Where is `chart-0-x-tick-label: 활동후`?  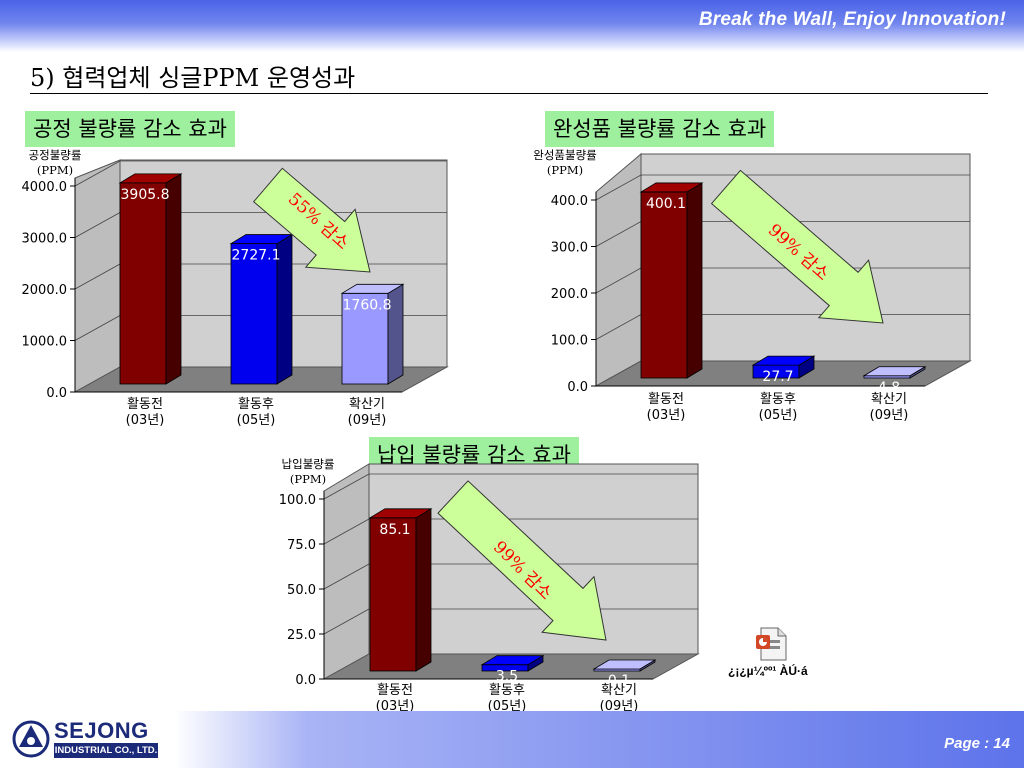
chart-0-x-tick-label: 활동후 is located at coordinates (256, 404).